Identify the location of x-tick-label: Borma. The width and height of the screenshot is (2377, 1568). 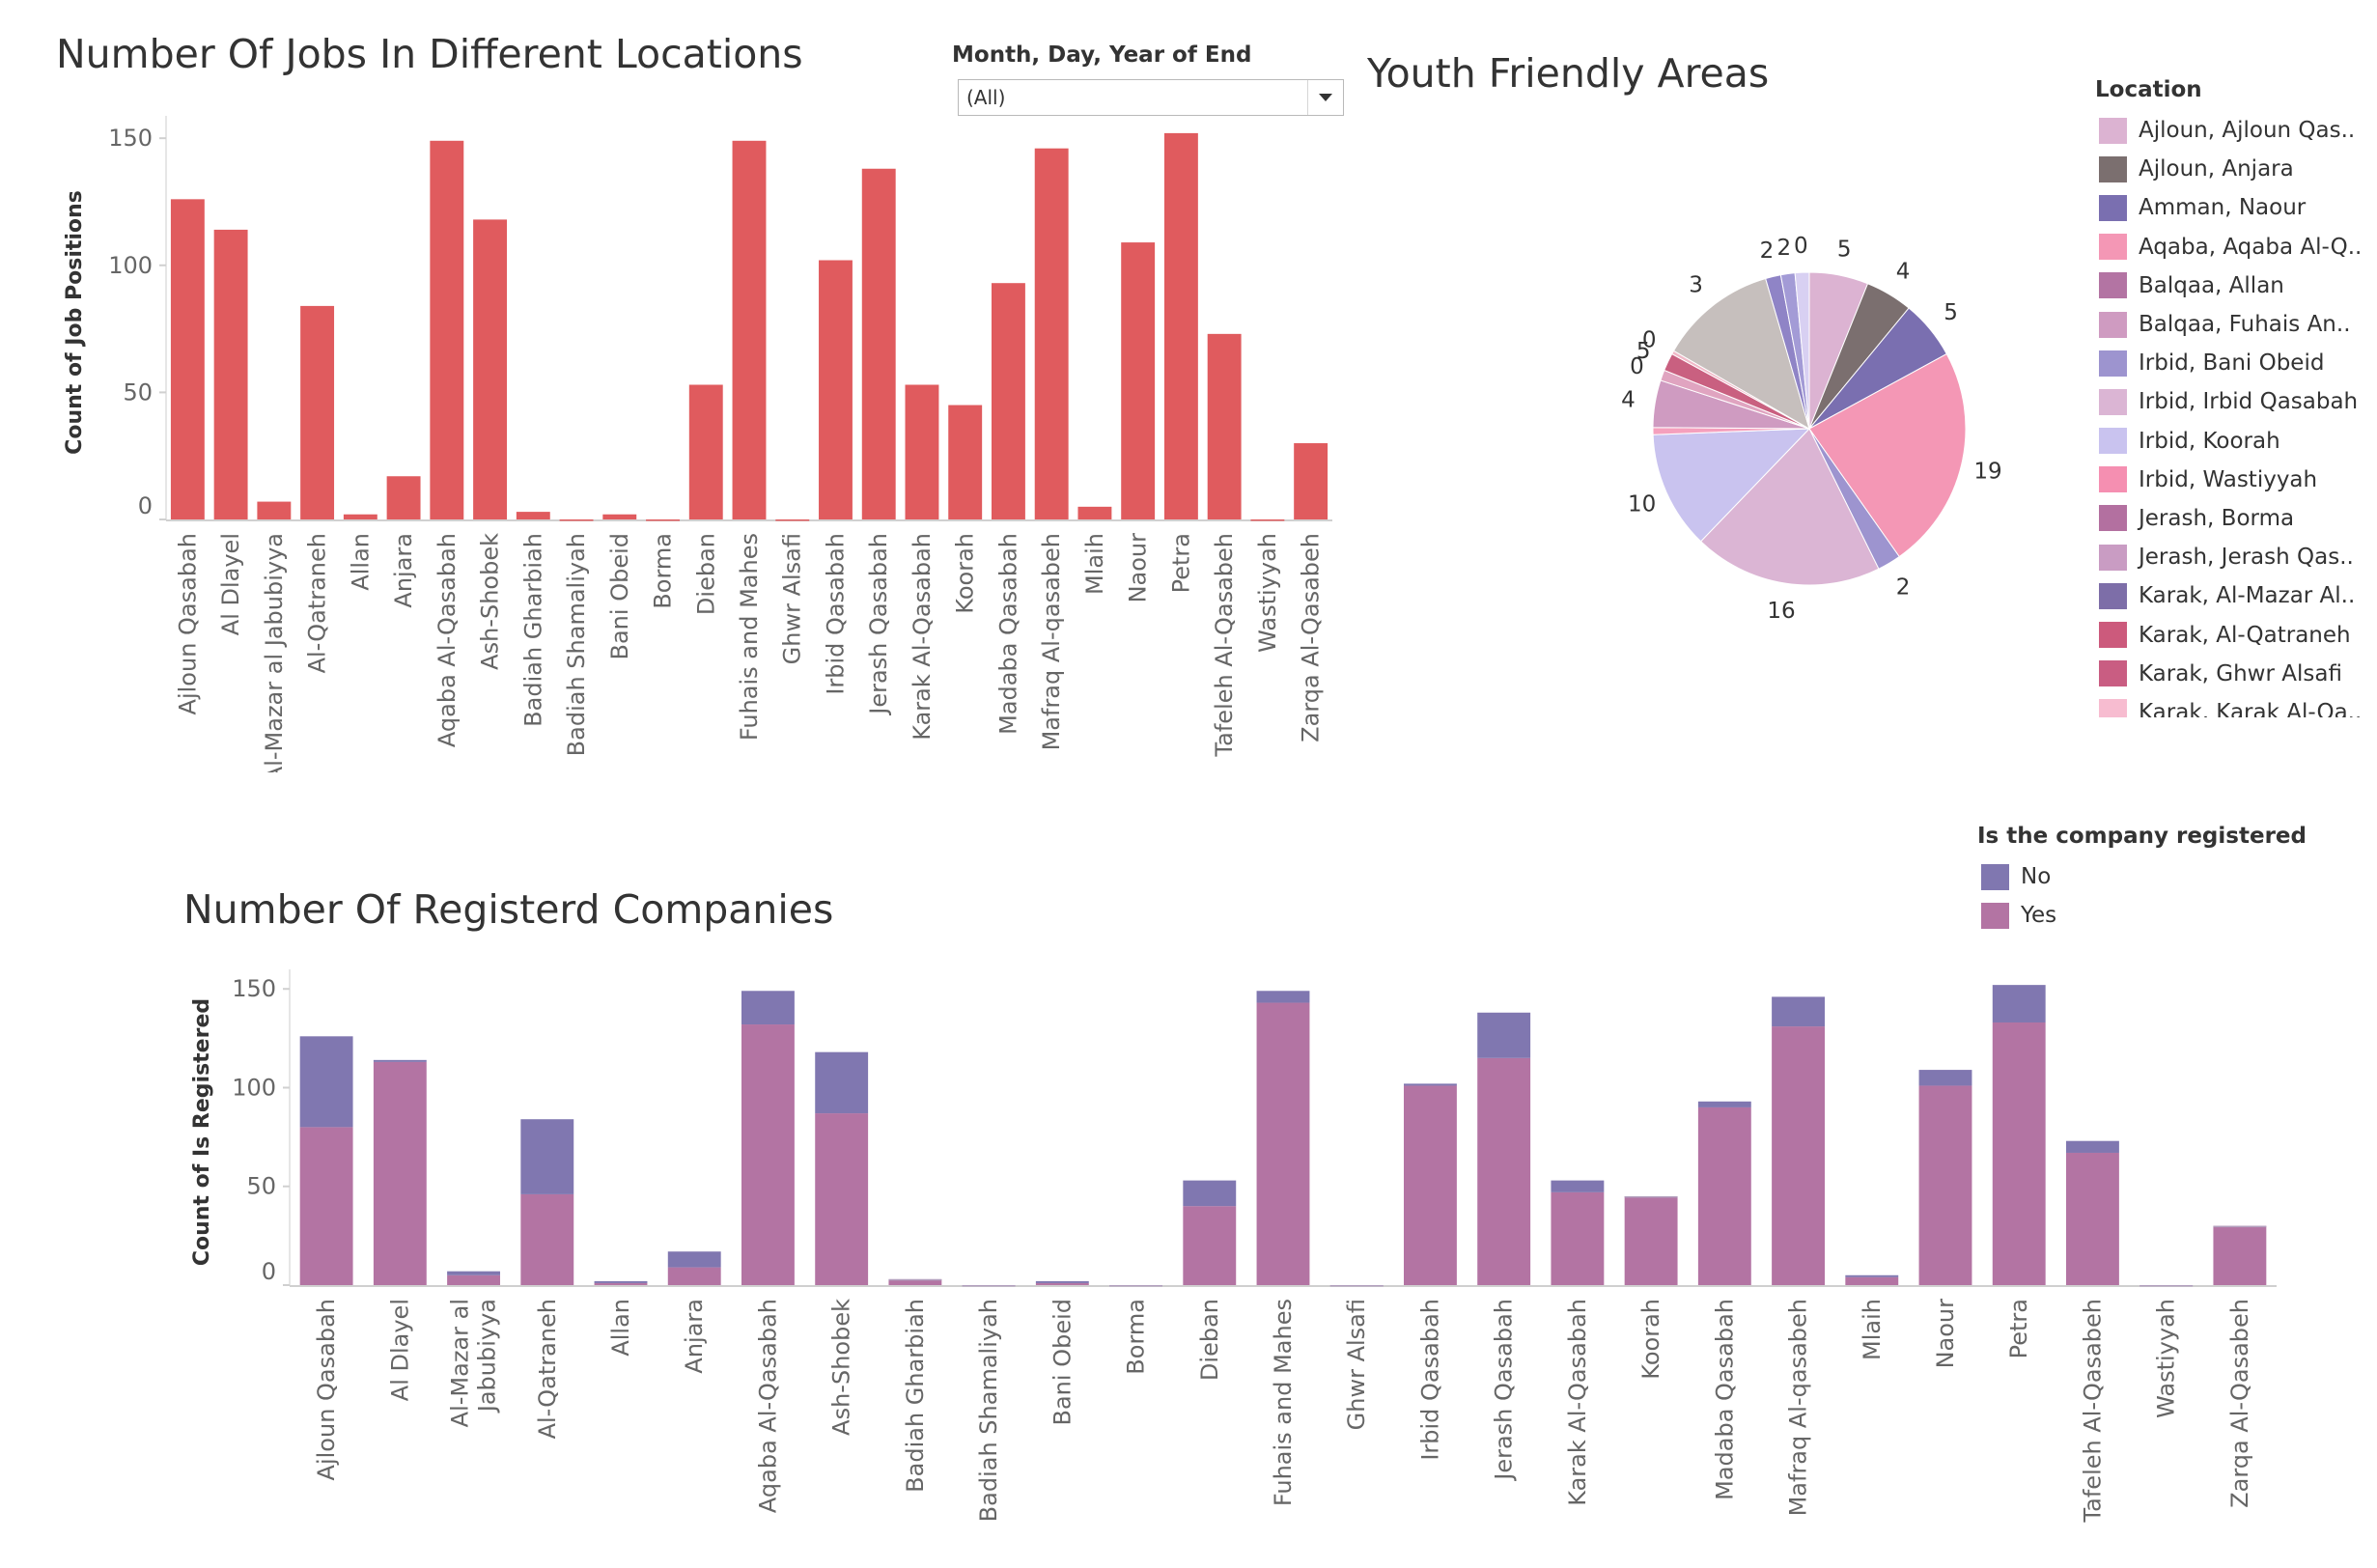
(663, 571).